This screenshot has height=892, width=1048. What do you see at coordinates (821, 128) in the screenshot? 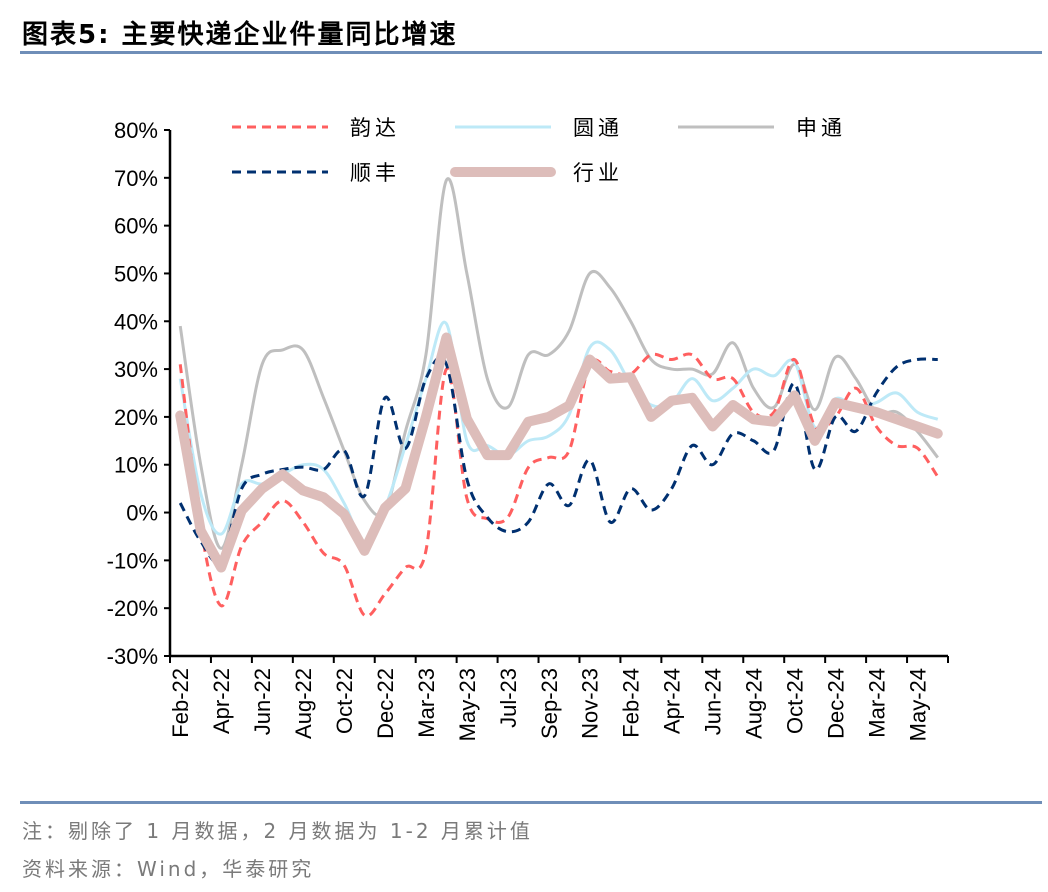
I see `legend-label: 申通` at bounding box center [821, 128].